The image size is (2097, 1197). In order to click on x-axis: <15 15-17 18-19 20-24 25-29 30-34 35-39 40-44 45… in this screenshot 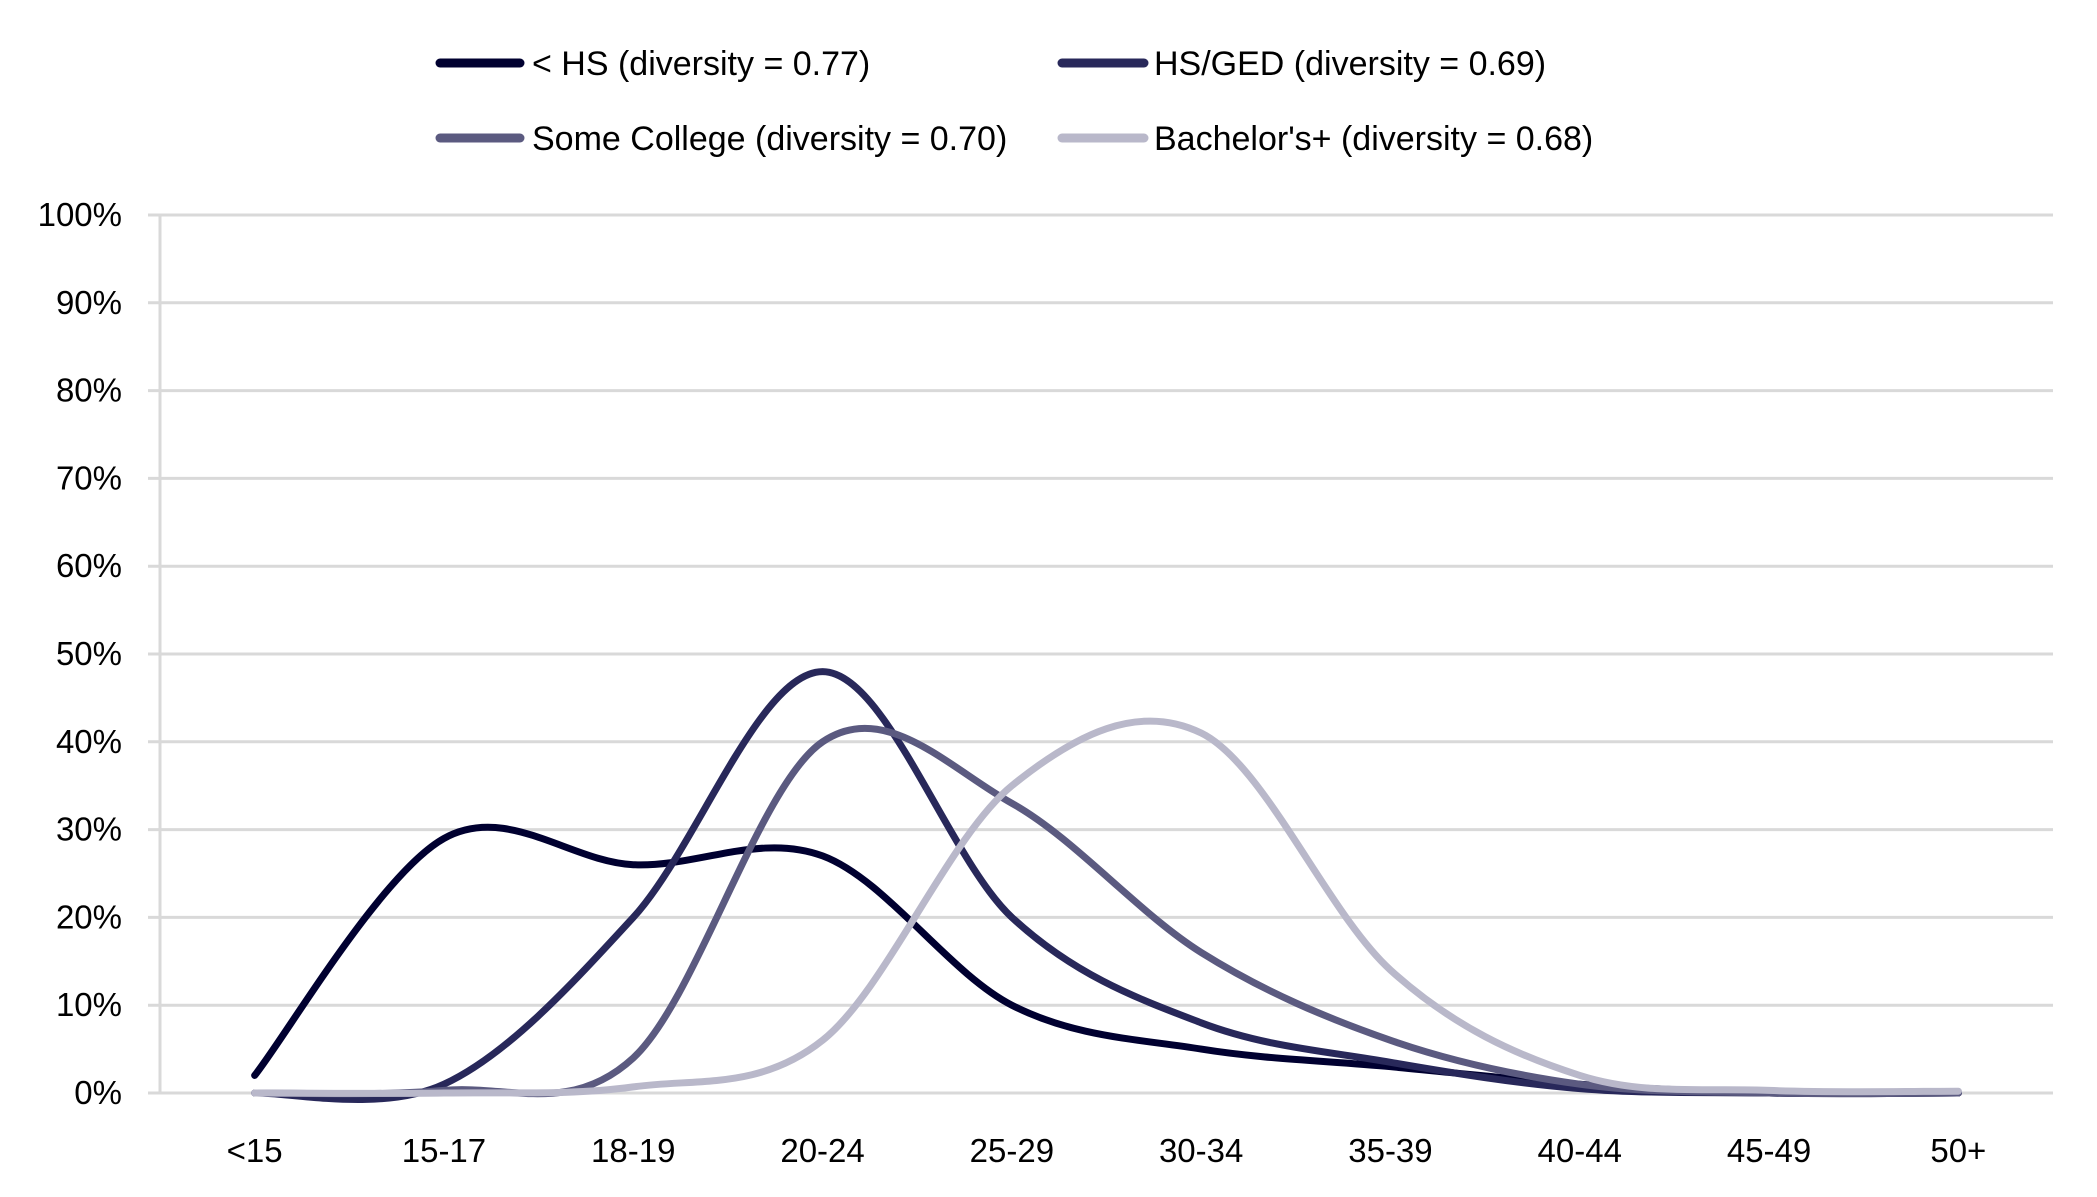, I will do `click(1107, 1150)`.